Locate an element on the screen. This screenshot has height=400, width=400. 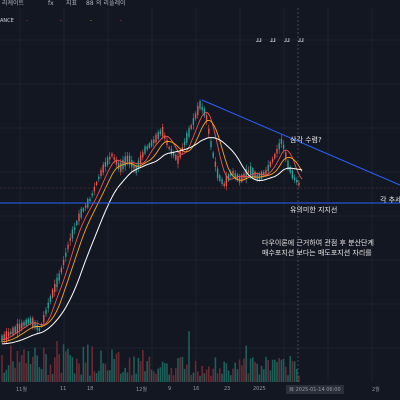
toolbar-item-replay: 의 리플레이 is located at coordinates (111, 3).